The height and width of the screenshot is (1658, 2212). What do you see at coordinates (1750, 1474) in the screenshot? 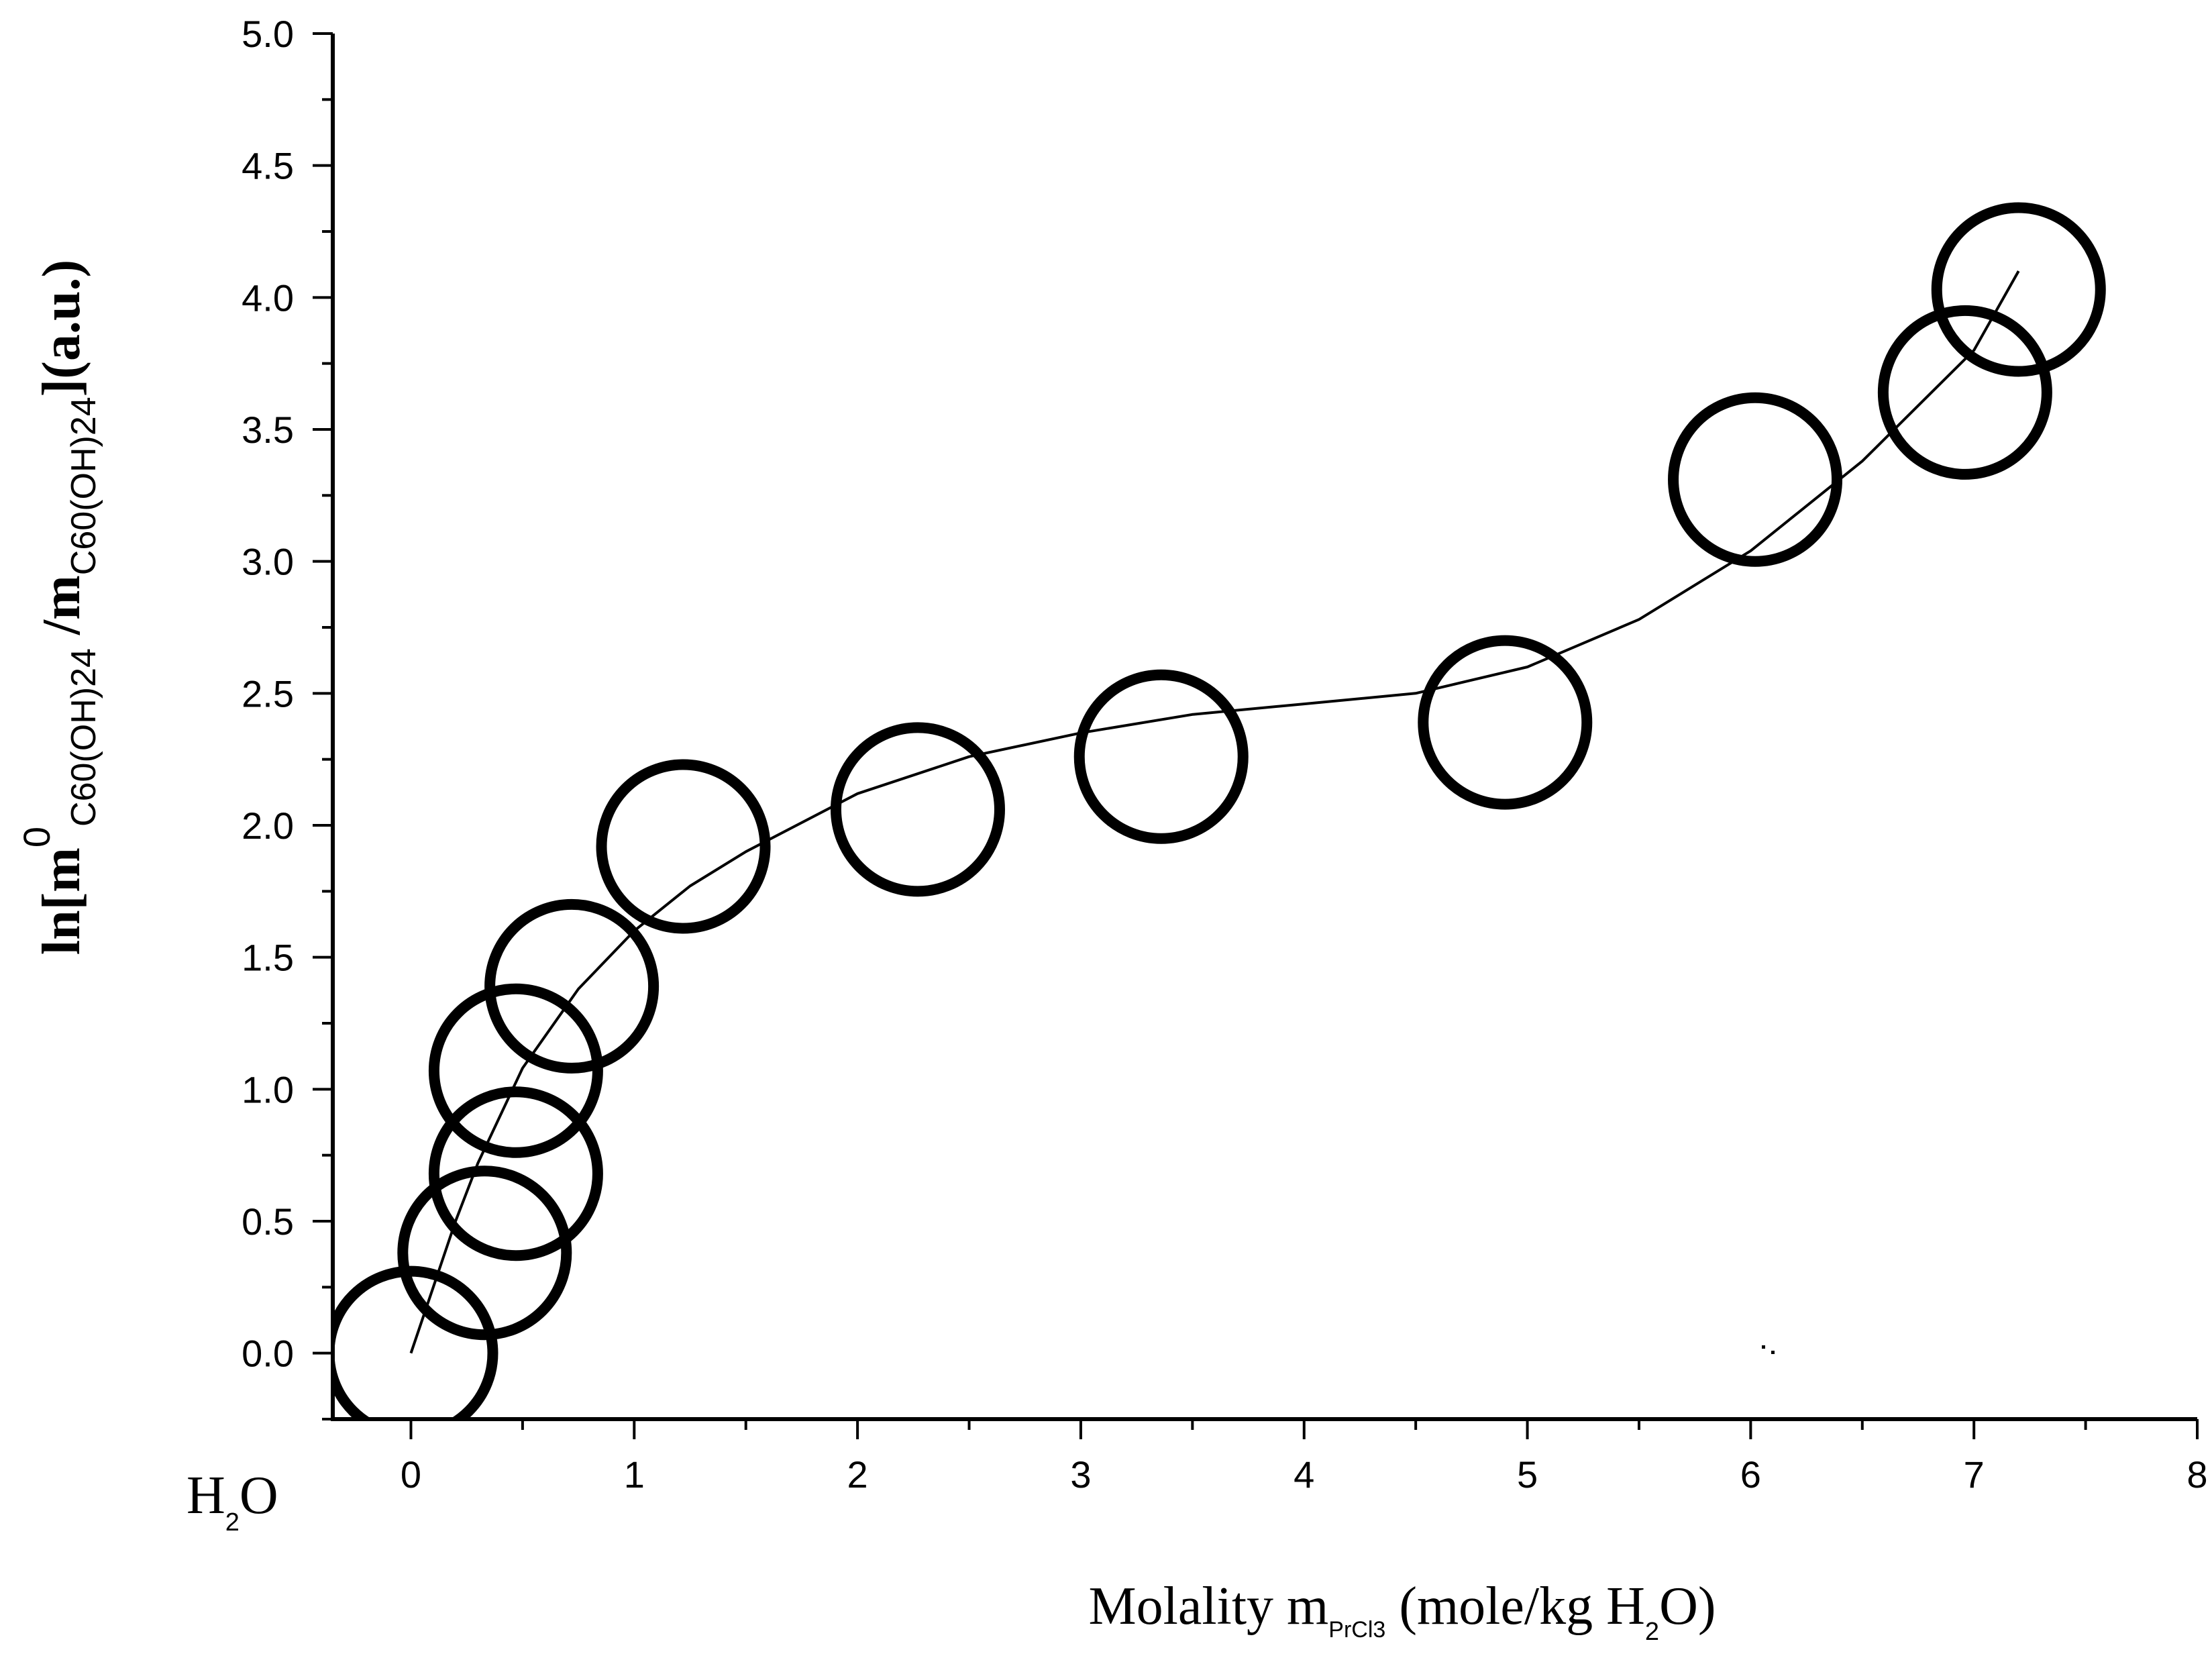
I see `x-tick-label: 6` at bounding box center [1750, 1474].